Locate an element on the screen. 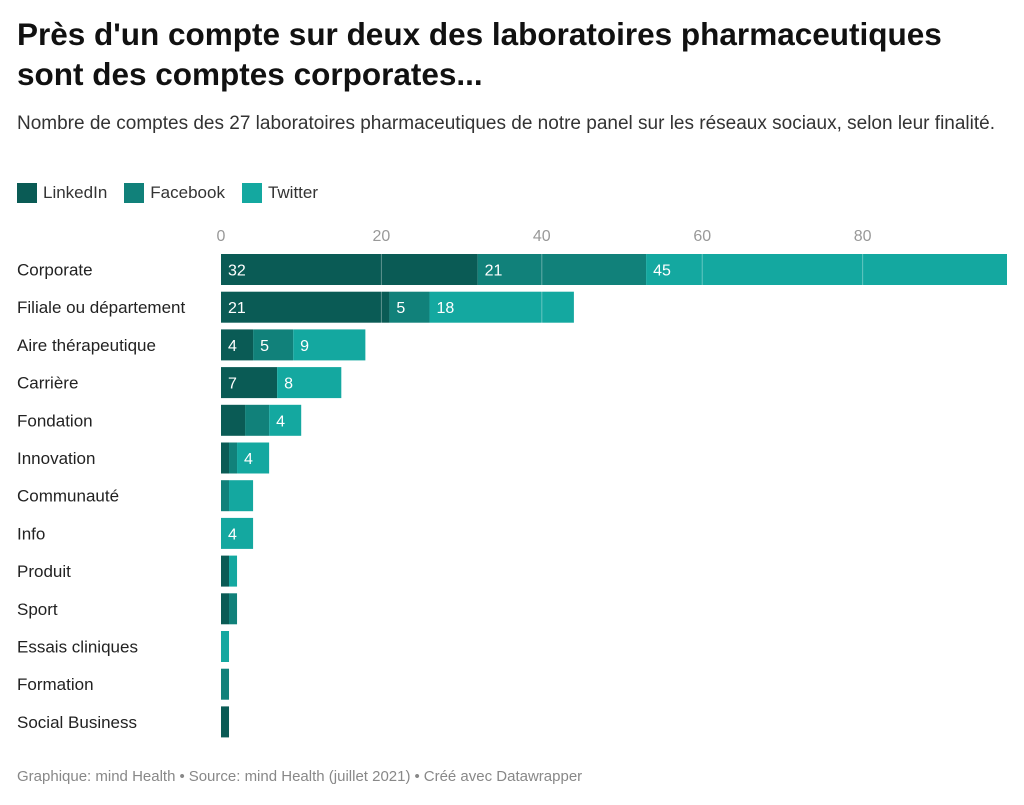 The width and height of the screenshot is (1024, 805). footer-source: Source: mind Health (juillet 2021) is located at coordinates (299, 776).